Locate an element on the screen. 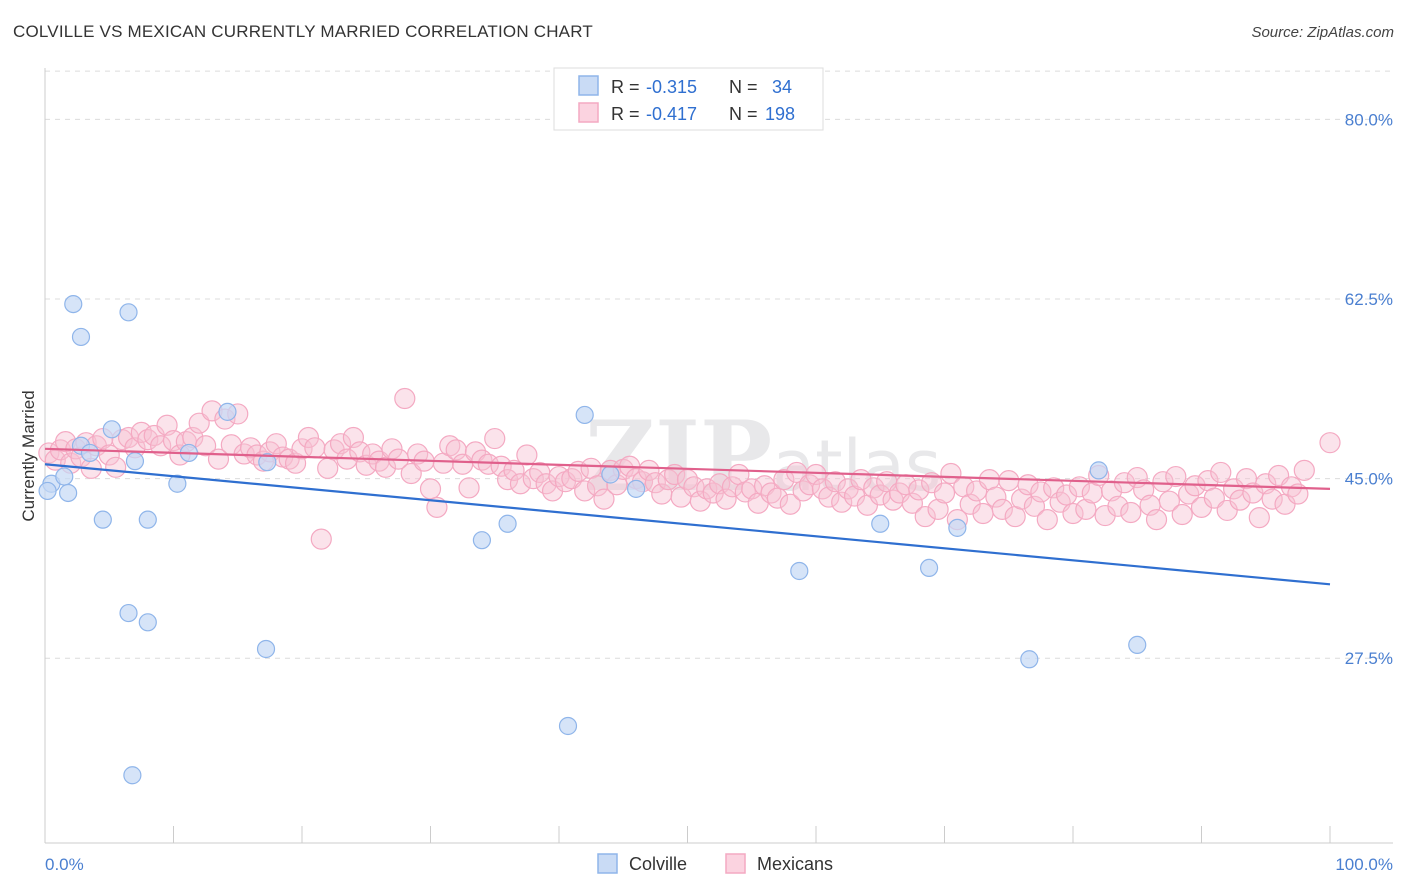 The width and height of the screenshot is (1406, 892). trend-line-colville is located at coordinates (687, 524).